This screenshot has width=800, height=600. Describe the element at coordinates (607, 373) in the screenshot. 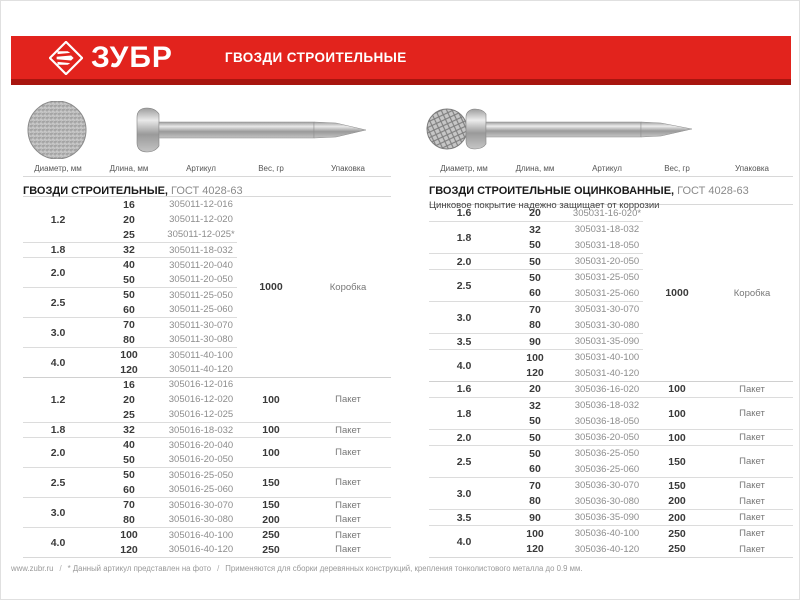

I see `sku-value: 305031-40-120` at that location.